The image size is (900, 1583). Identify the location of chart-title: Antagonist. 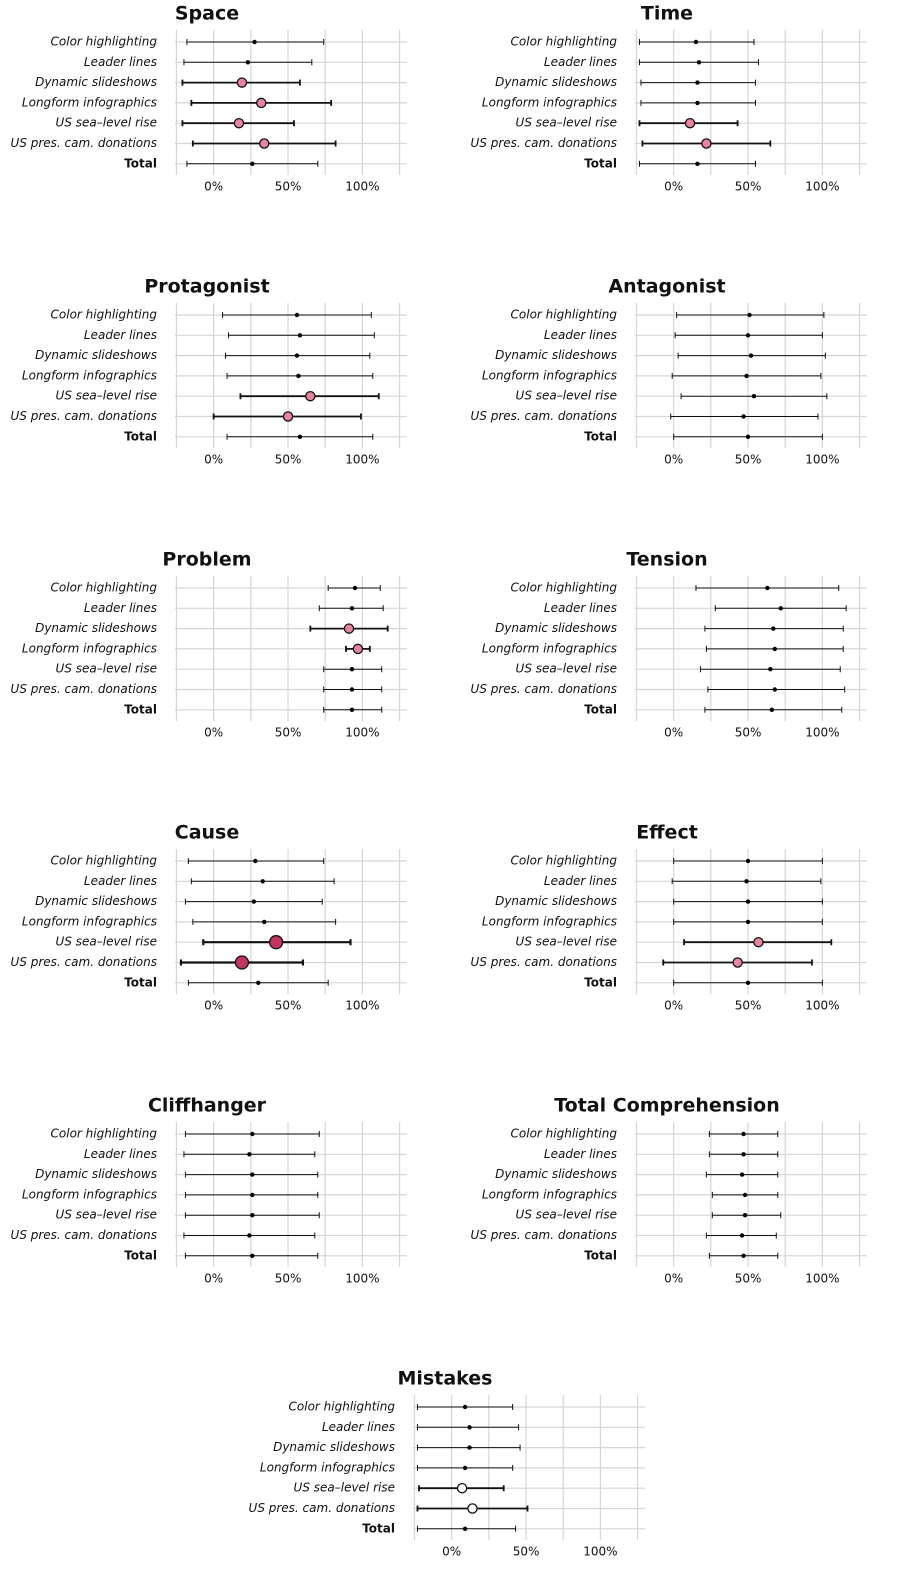
(666, 287).